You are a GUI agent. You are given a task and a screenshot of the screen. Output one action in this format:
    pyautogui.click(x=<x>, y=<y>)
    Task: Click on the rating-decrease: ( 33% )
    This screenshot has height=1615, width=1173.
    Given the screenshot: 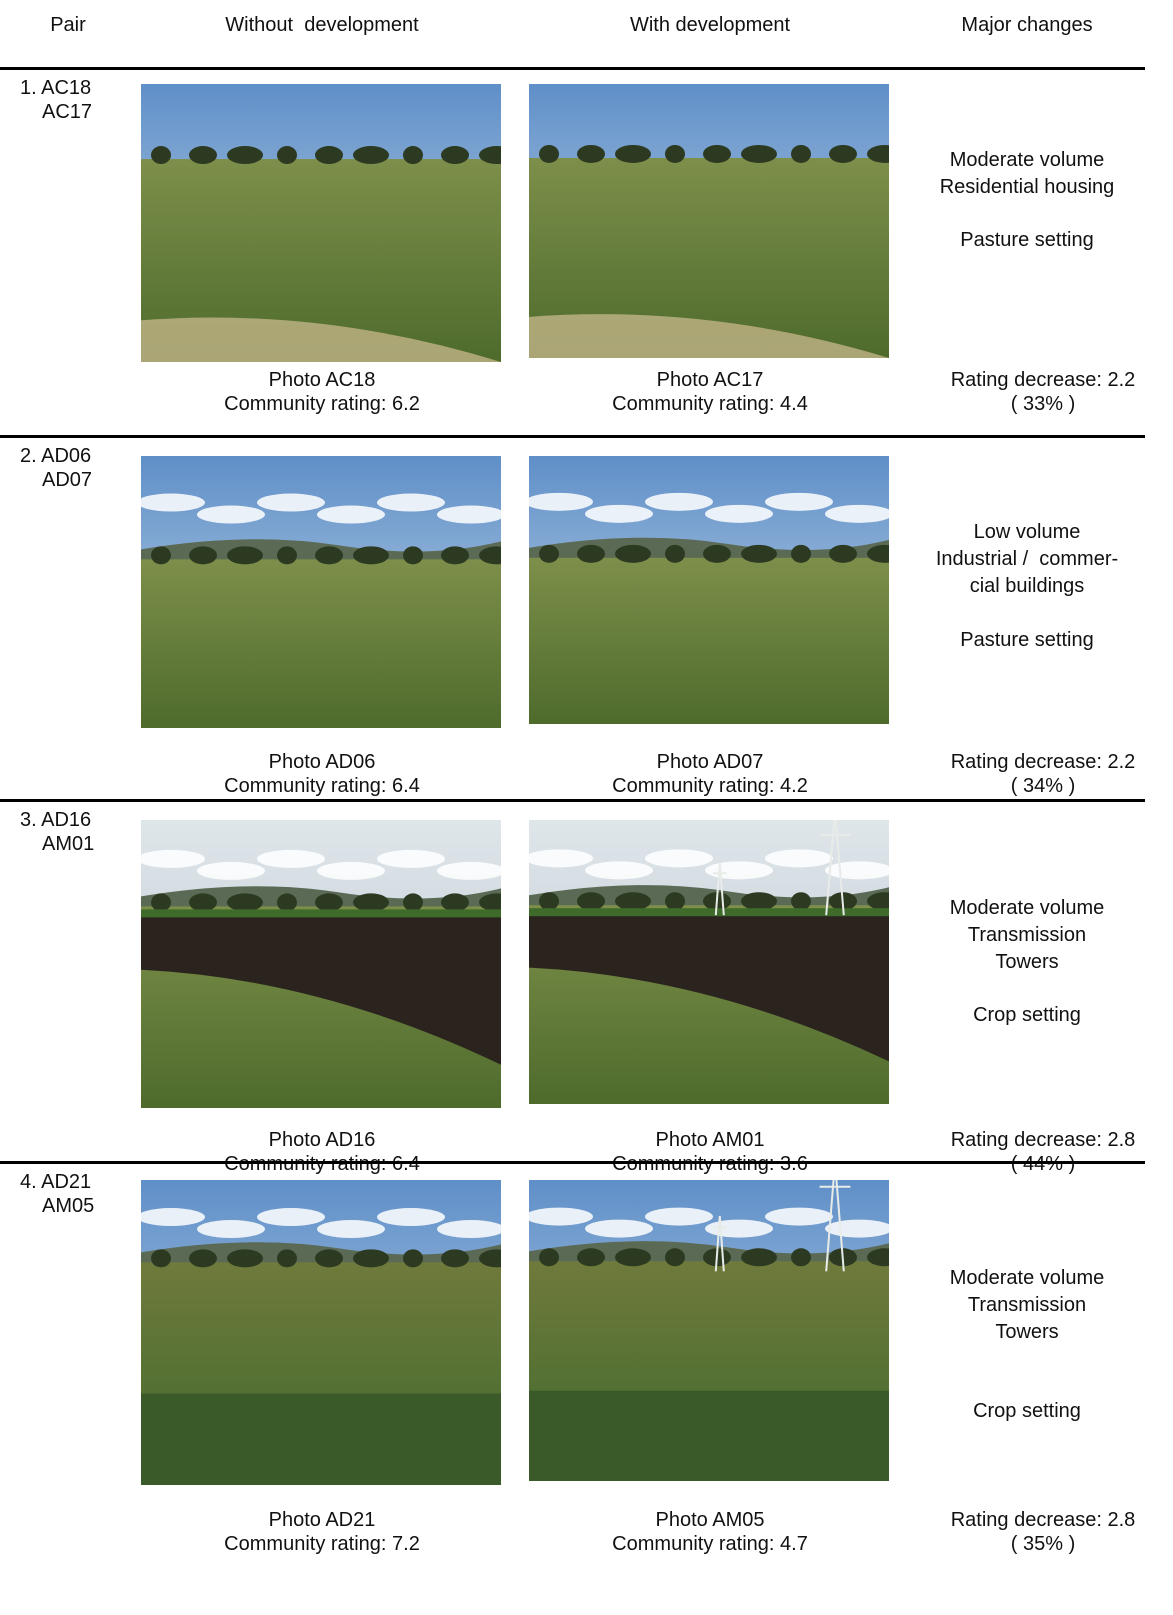 What is the action you would take?
    pyautogui.click(x=1043, y=404)
    